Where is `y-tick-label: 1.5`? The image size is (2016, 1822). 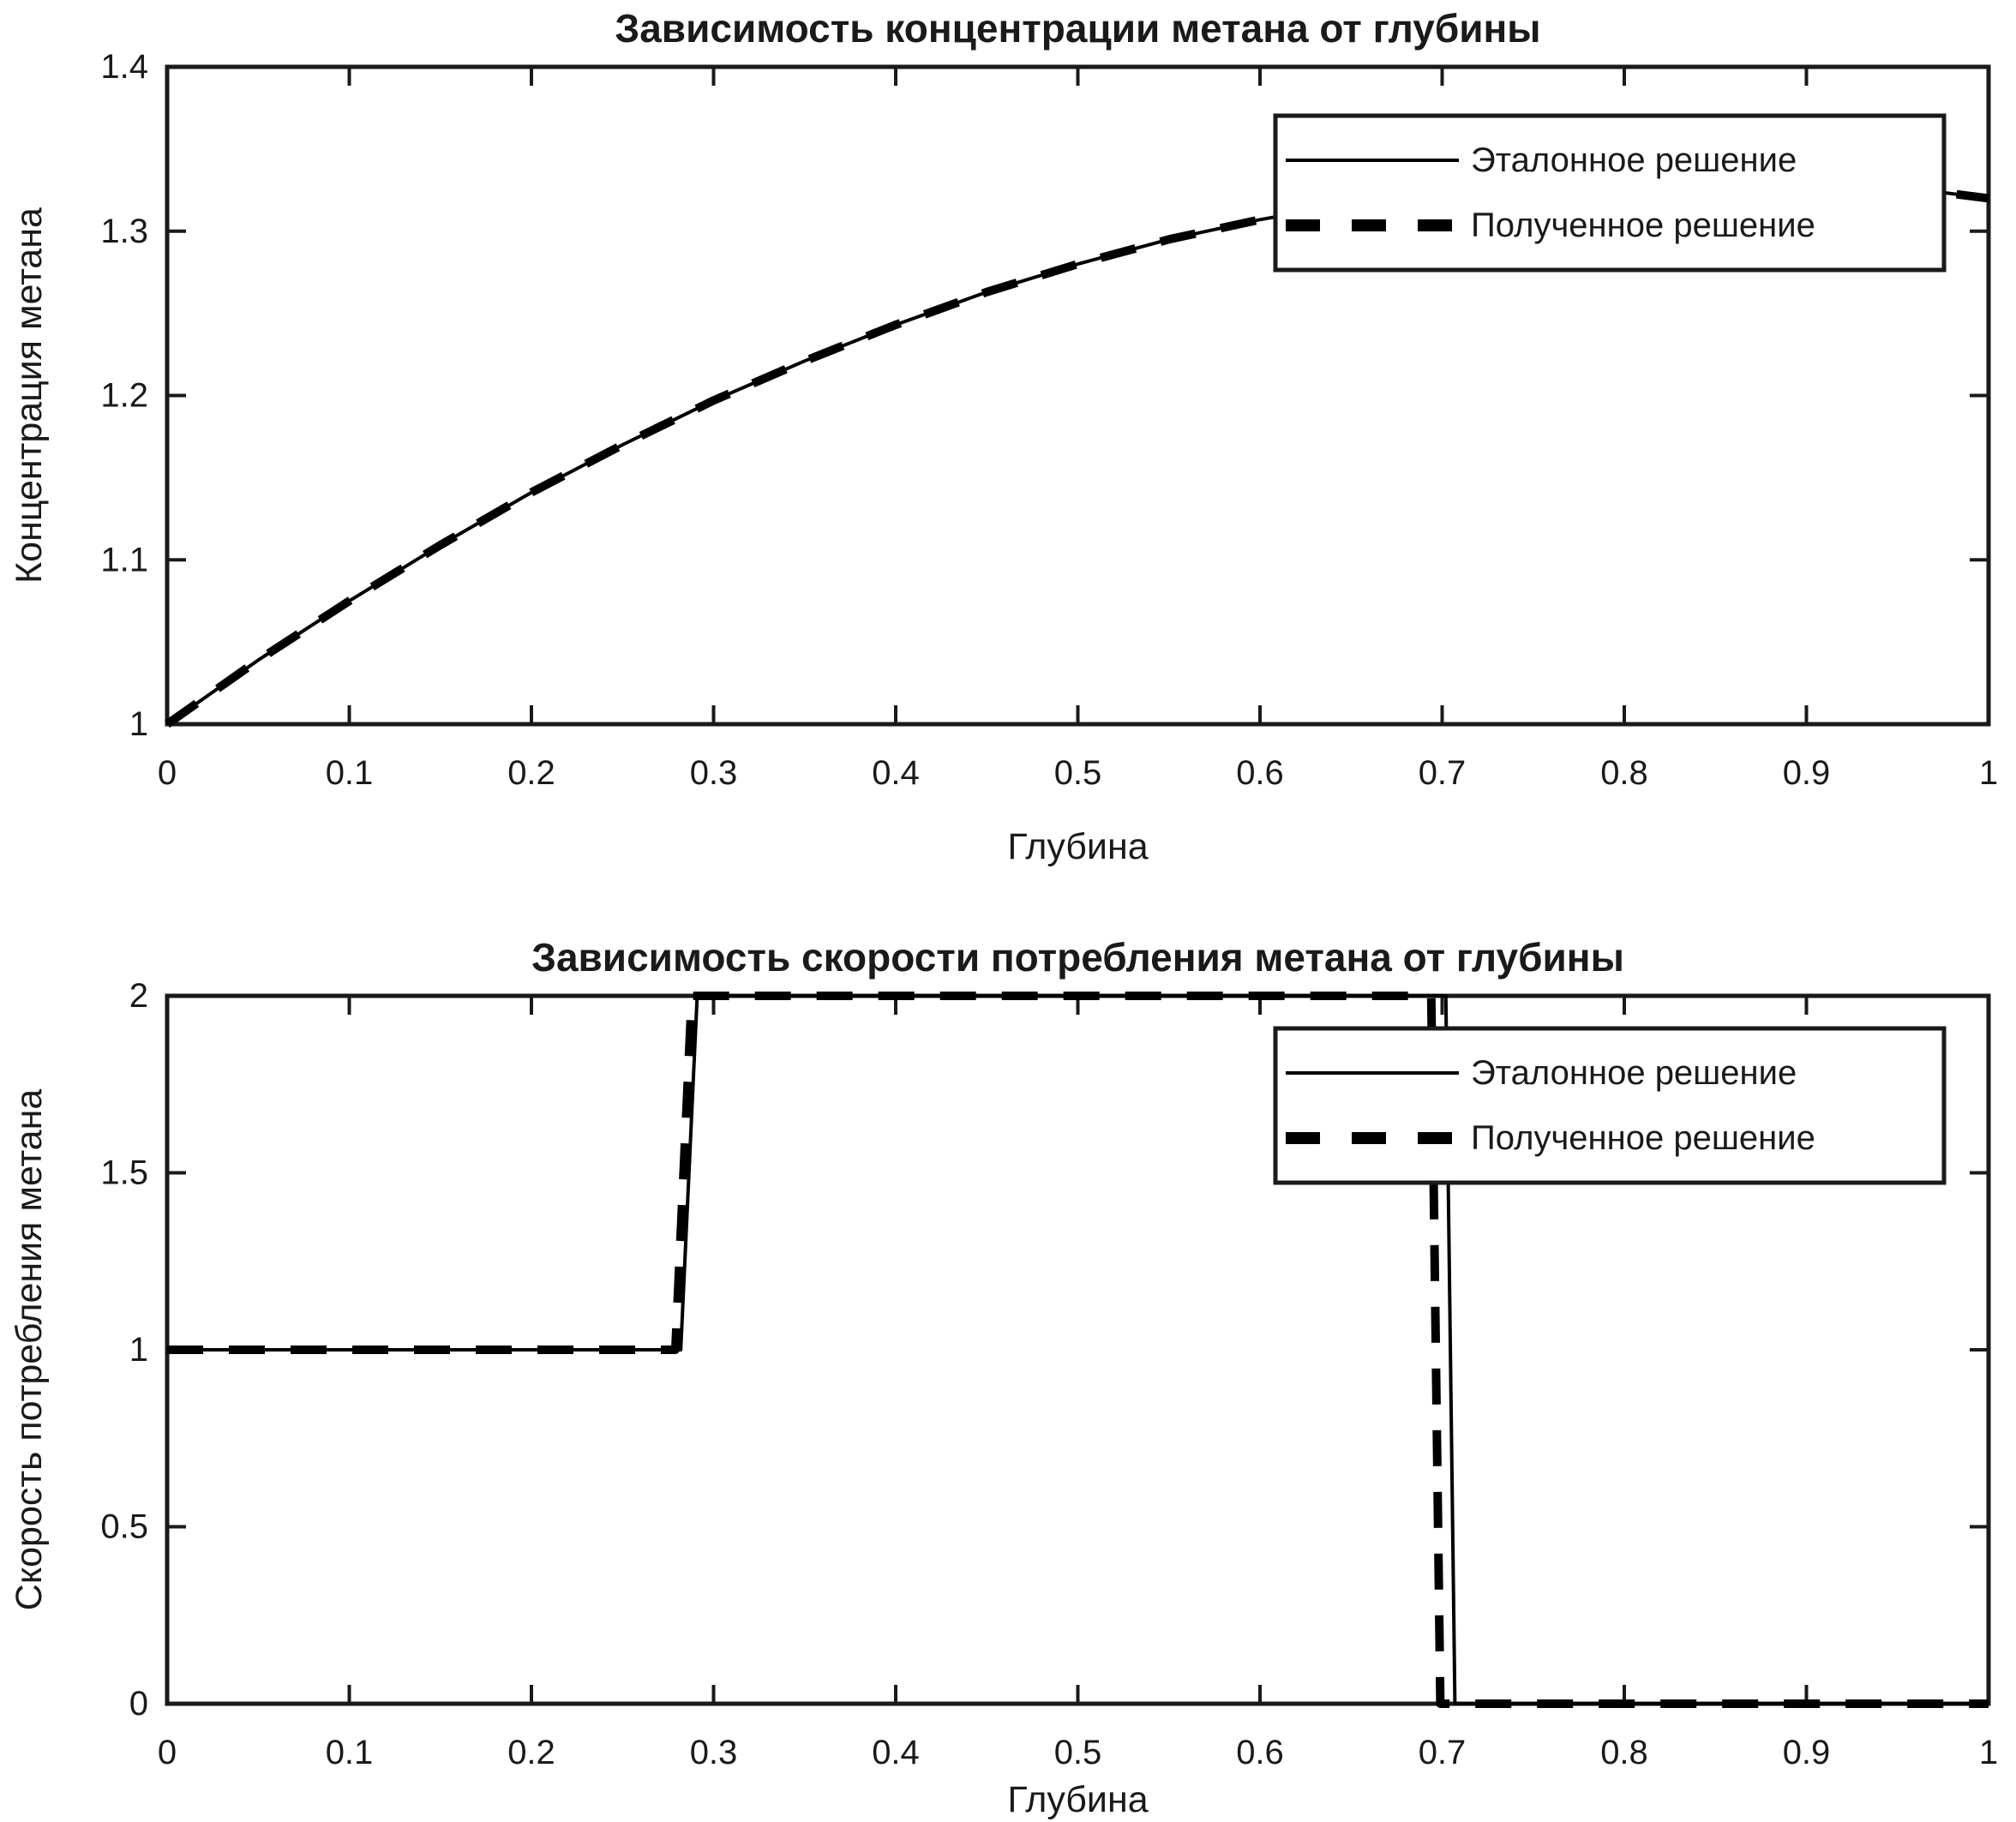
y-tick-label: 1.5 is located at coordinates (124, 1173).